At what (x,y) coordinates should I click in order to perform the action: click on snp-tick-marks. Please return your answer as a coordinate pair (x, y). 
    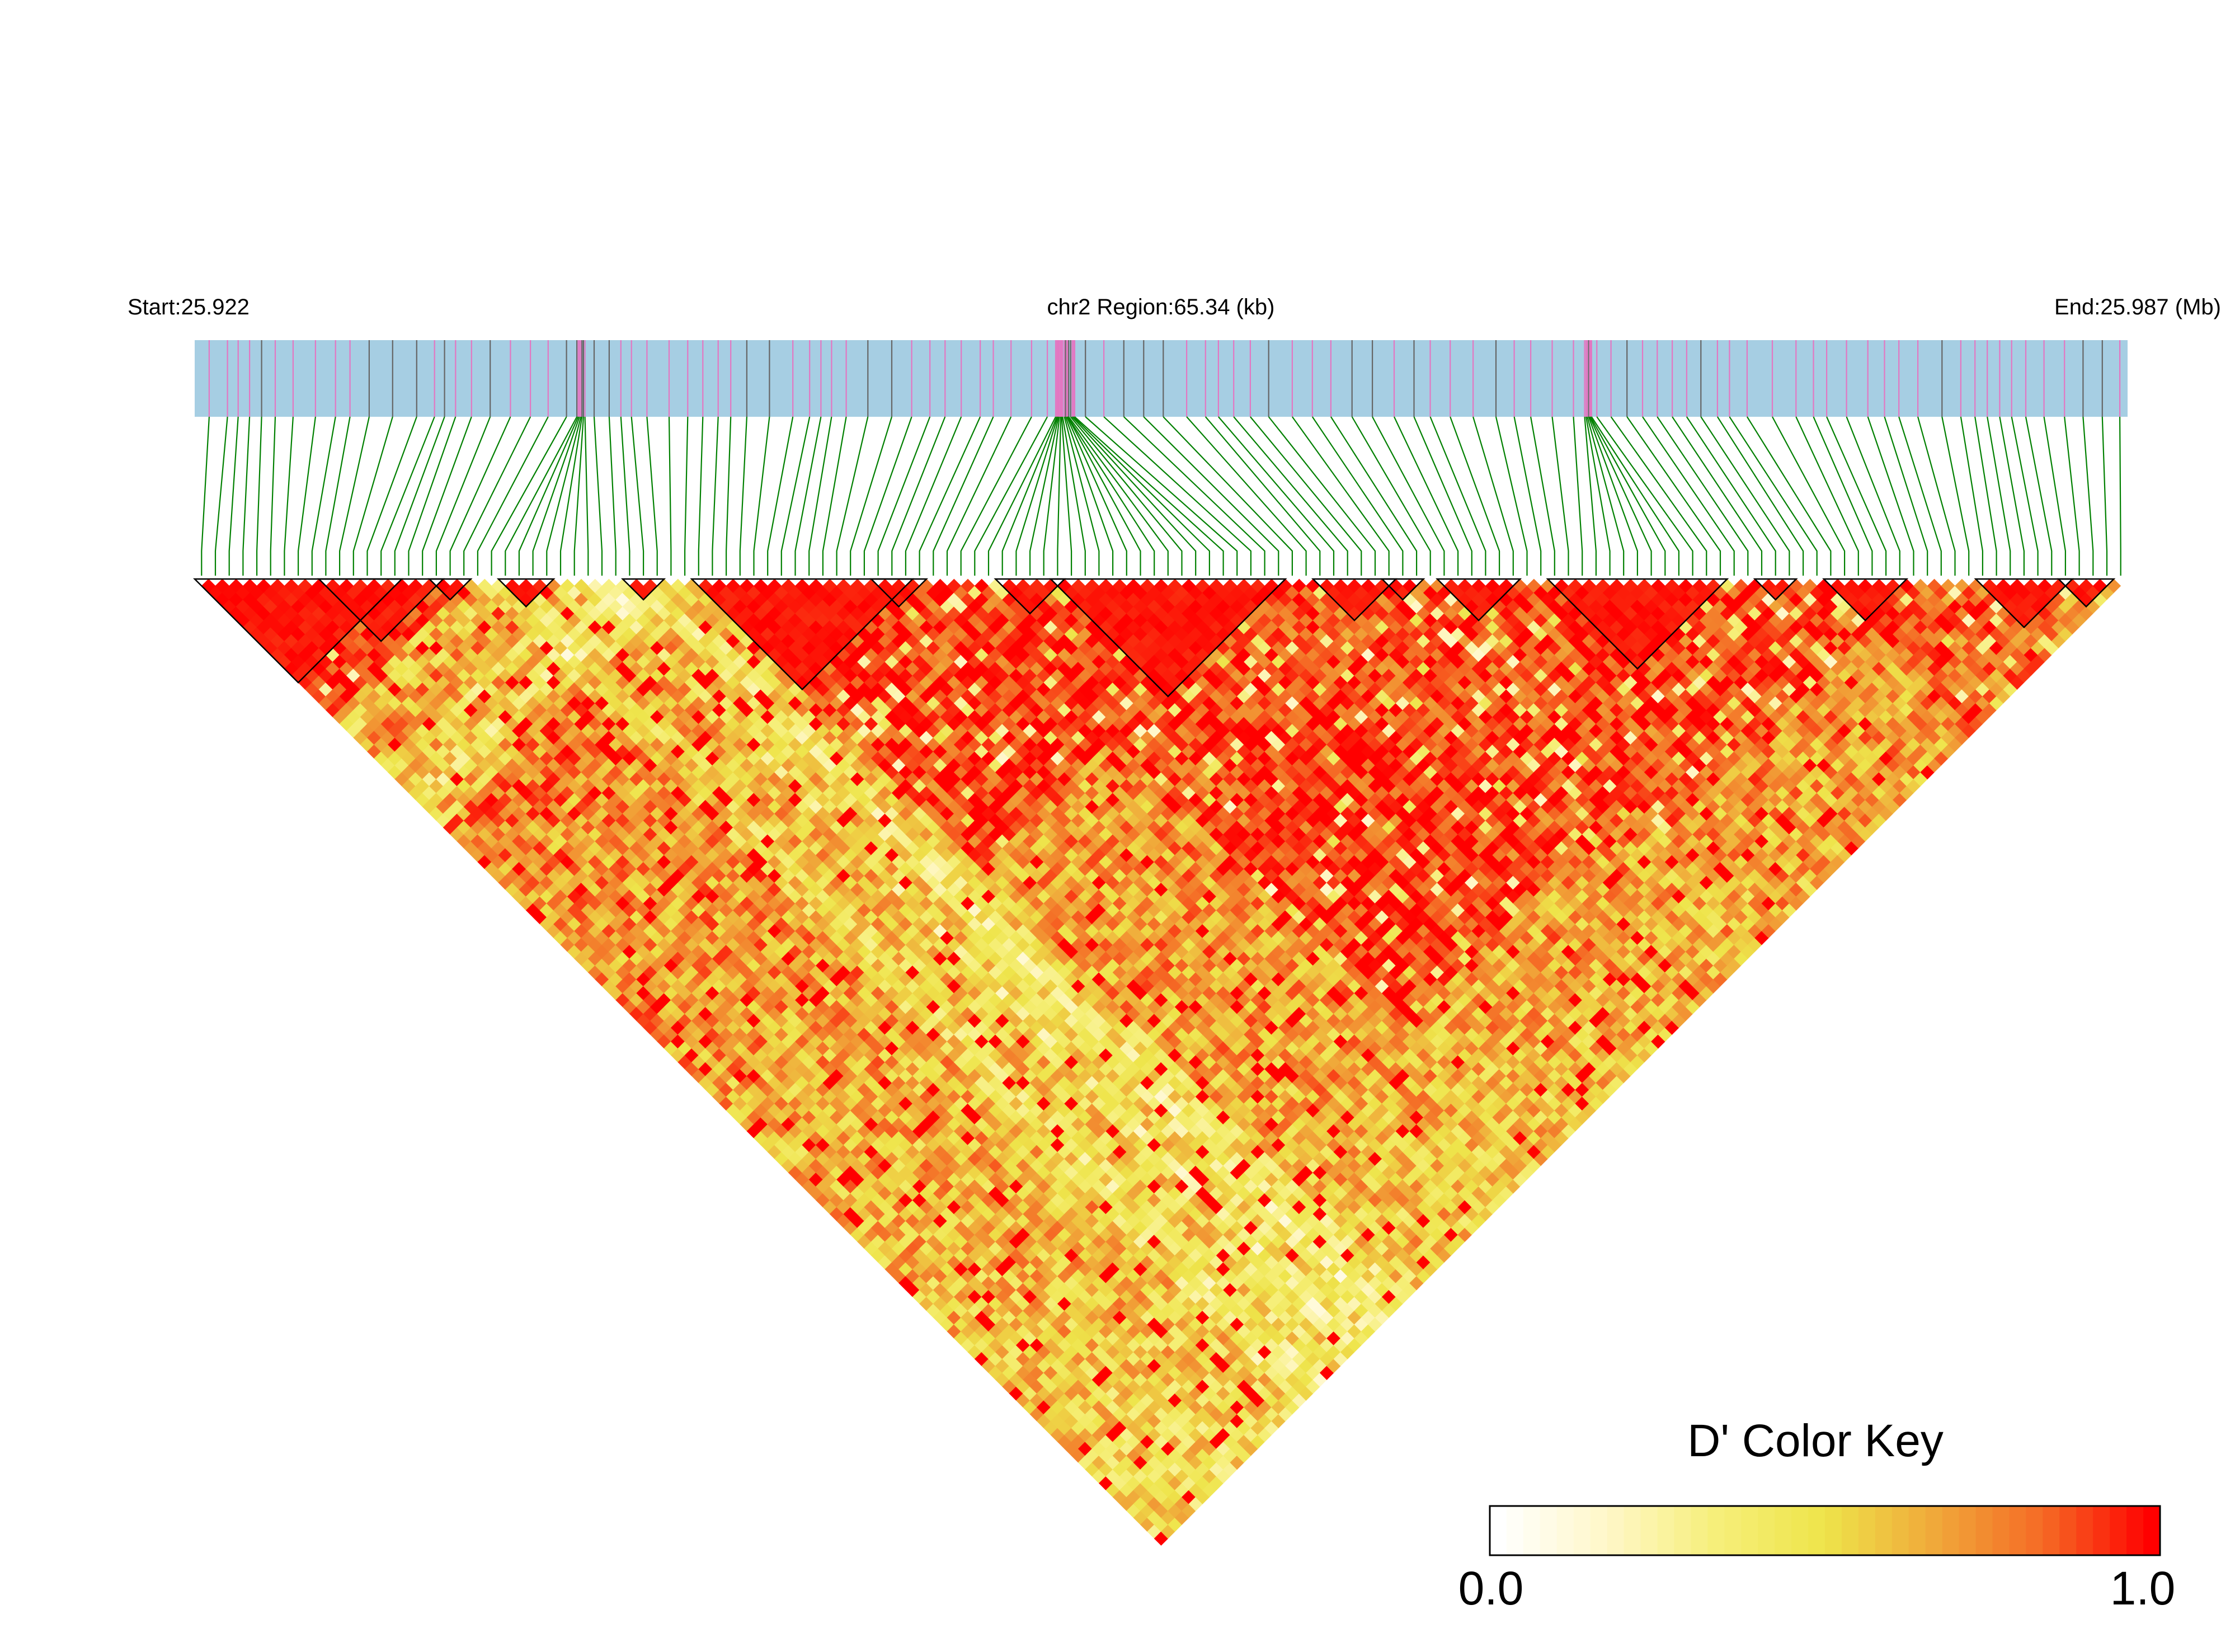
    Looking at the image, I should click on (1164, 379).